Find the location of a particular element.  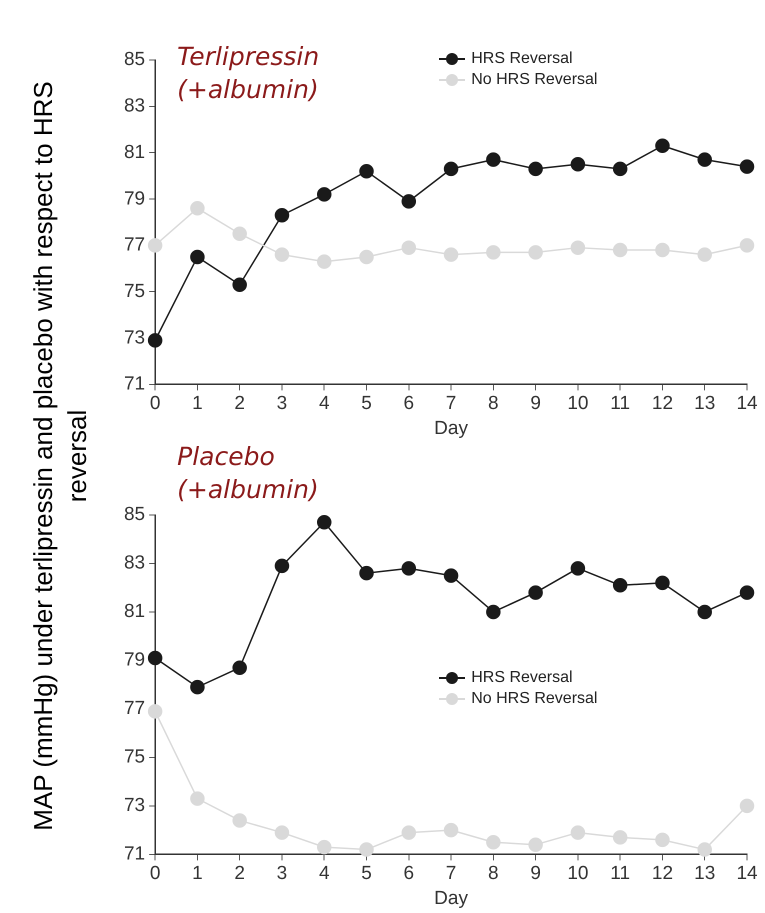

y-tick-label: 73 is located at coordinates (135, 805).